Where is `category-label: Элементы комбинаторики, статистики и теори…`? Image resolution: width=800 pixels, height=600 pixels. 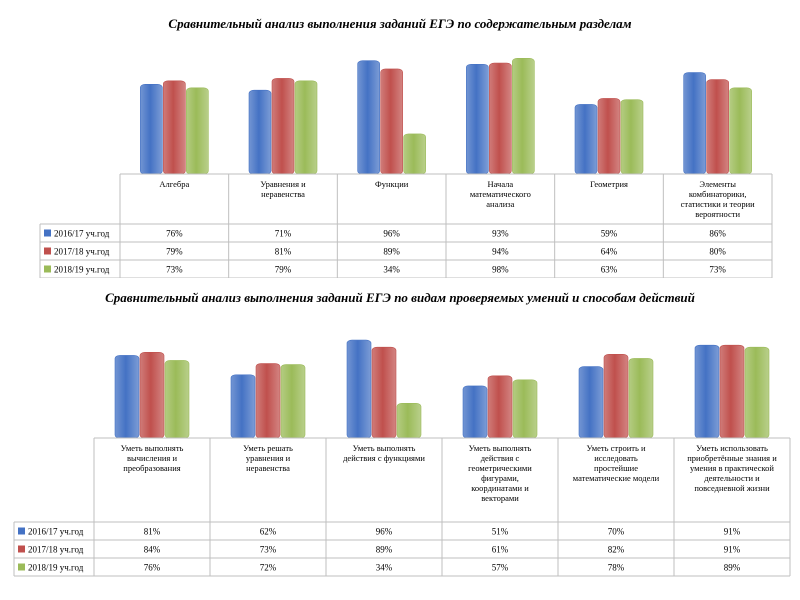 category-label: Элементы комбинаторики, статистики и теори… is located at coordinates (718, 199).